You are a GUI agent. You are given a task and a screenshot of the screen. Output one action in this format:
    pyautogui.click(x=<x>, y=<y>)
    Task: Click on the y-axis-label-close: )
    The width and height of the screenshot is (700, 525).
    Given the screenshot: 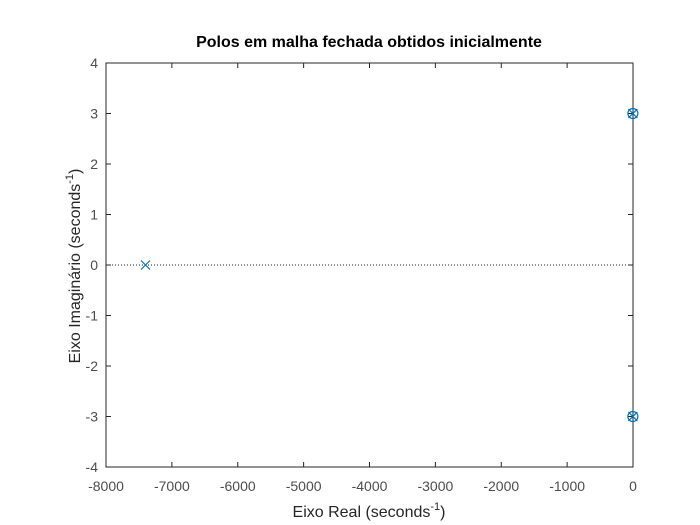 What is the action you would take?
    pyautogui.click(x=75, y=171)
    